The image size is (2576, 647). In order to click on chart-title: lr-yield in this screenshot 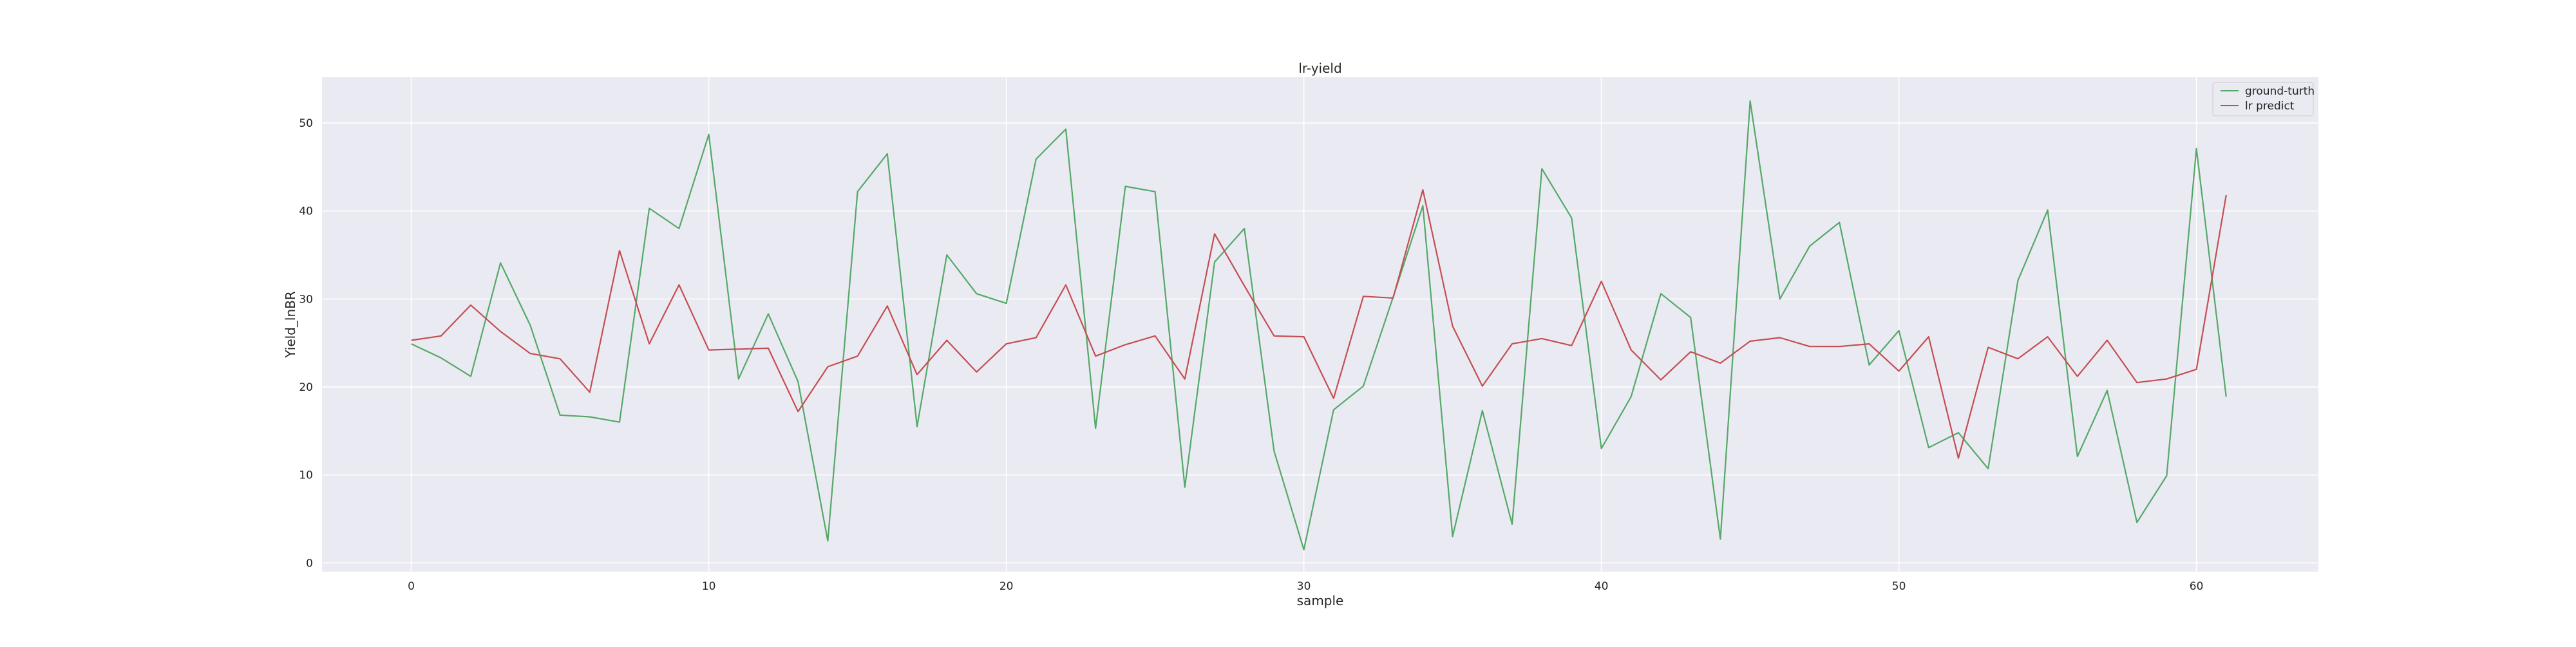, I will do `click(1319, 68)`.